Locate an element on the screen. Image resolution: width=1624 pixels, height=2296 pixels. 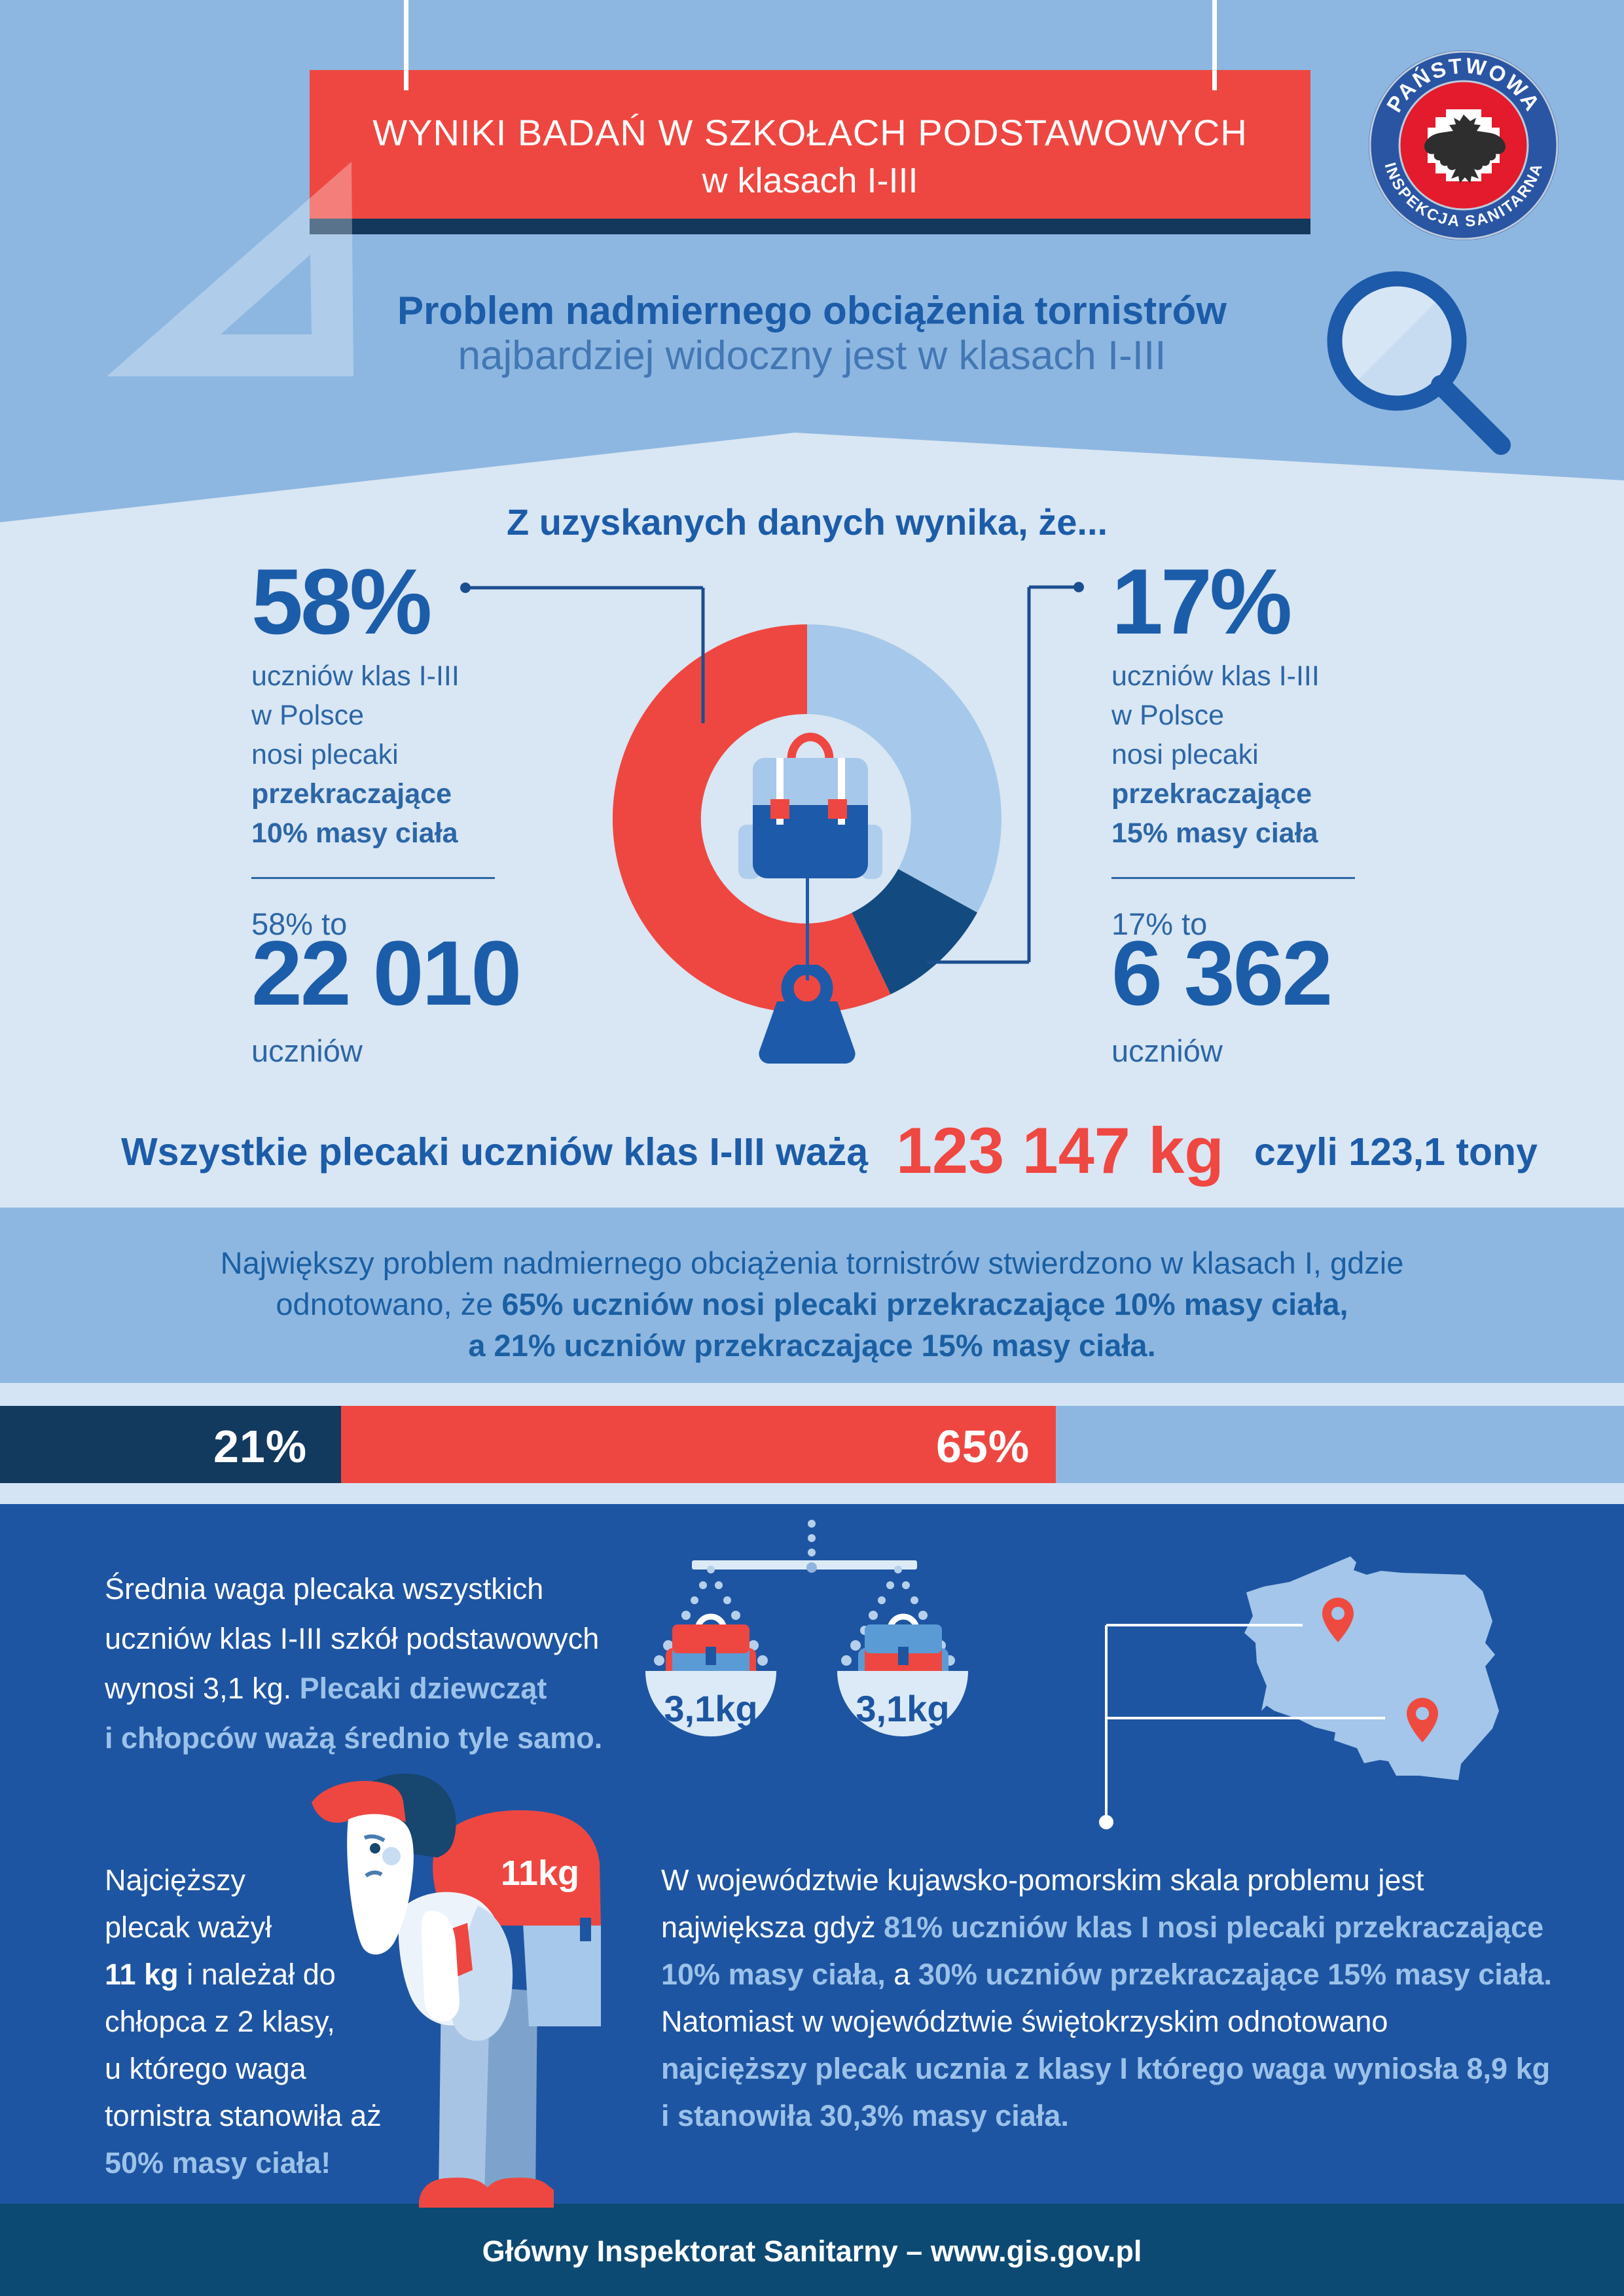
svg-text: 11kg is located at coordinates (540, 1873).